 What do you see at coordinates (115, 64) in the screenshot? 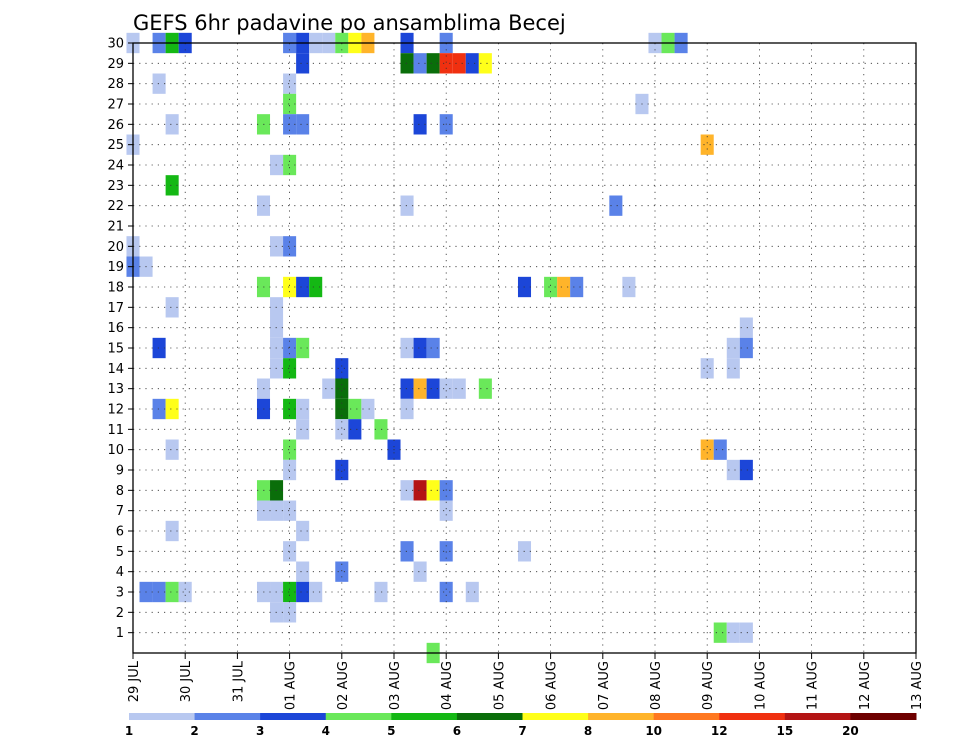
I see `y-tick-label: 29` at bounding box center [115, 64].